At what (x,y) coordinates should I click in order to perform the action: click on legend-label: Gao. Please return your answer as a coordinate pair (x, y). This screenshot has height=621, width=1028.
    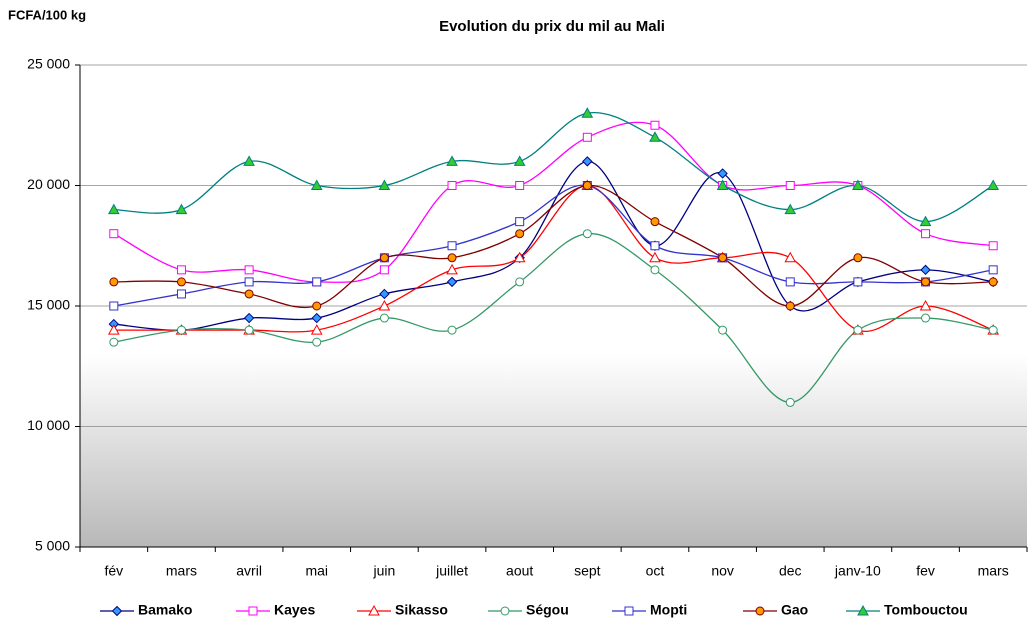
    Looking at the image, I should click on (794, 610).